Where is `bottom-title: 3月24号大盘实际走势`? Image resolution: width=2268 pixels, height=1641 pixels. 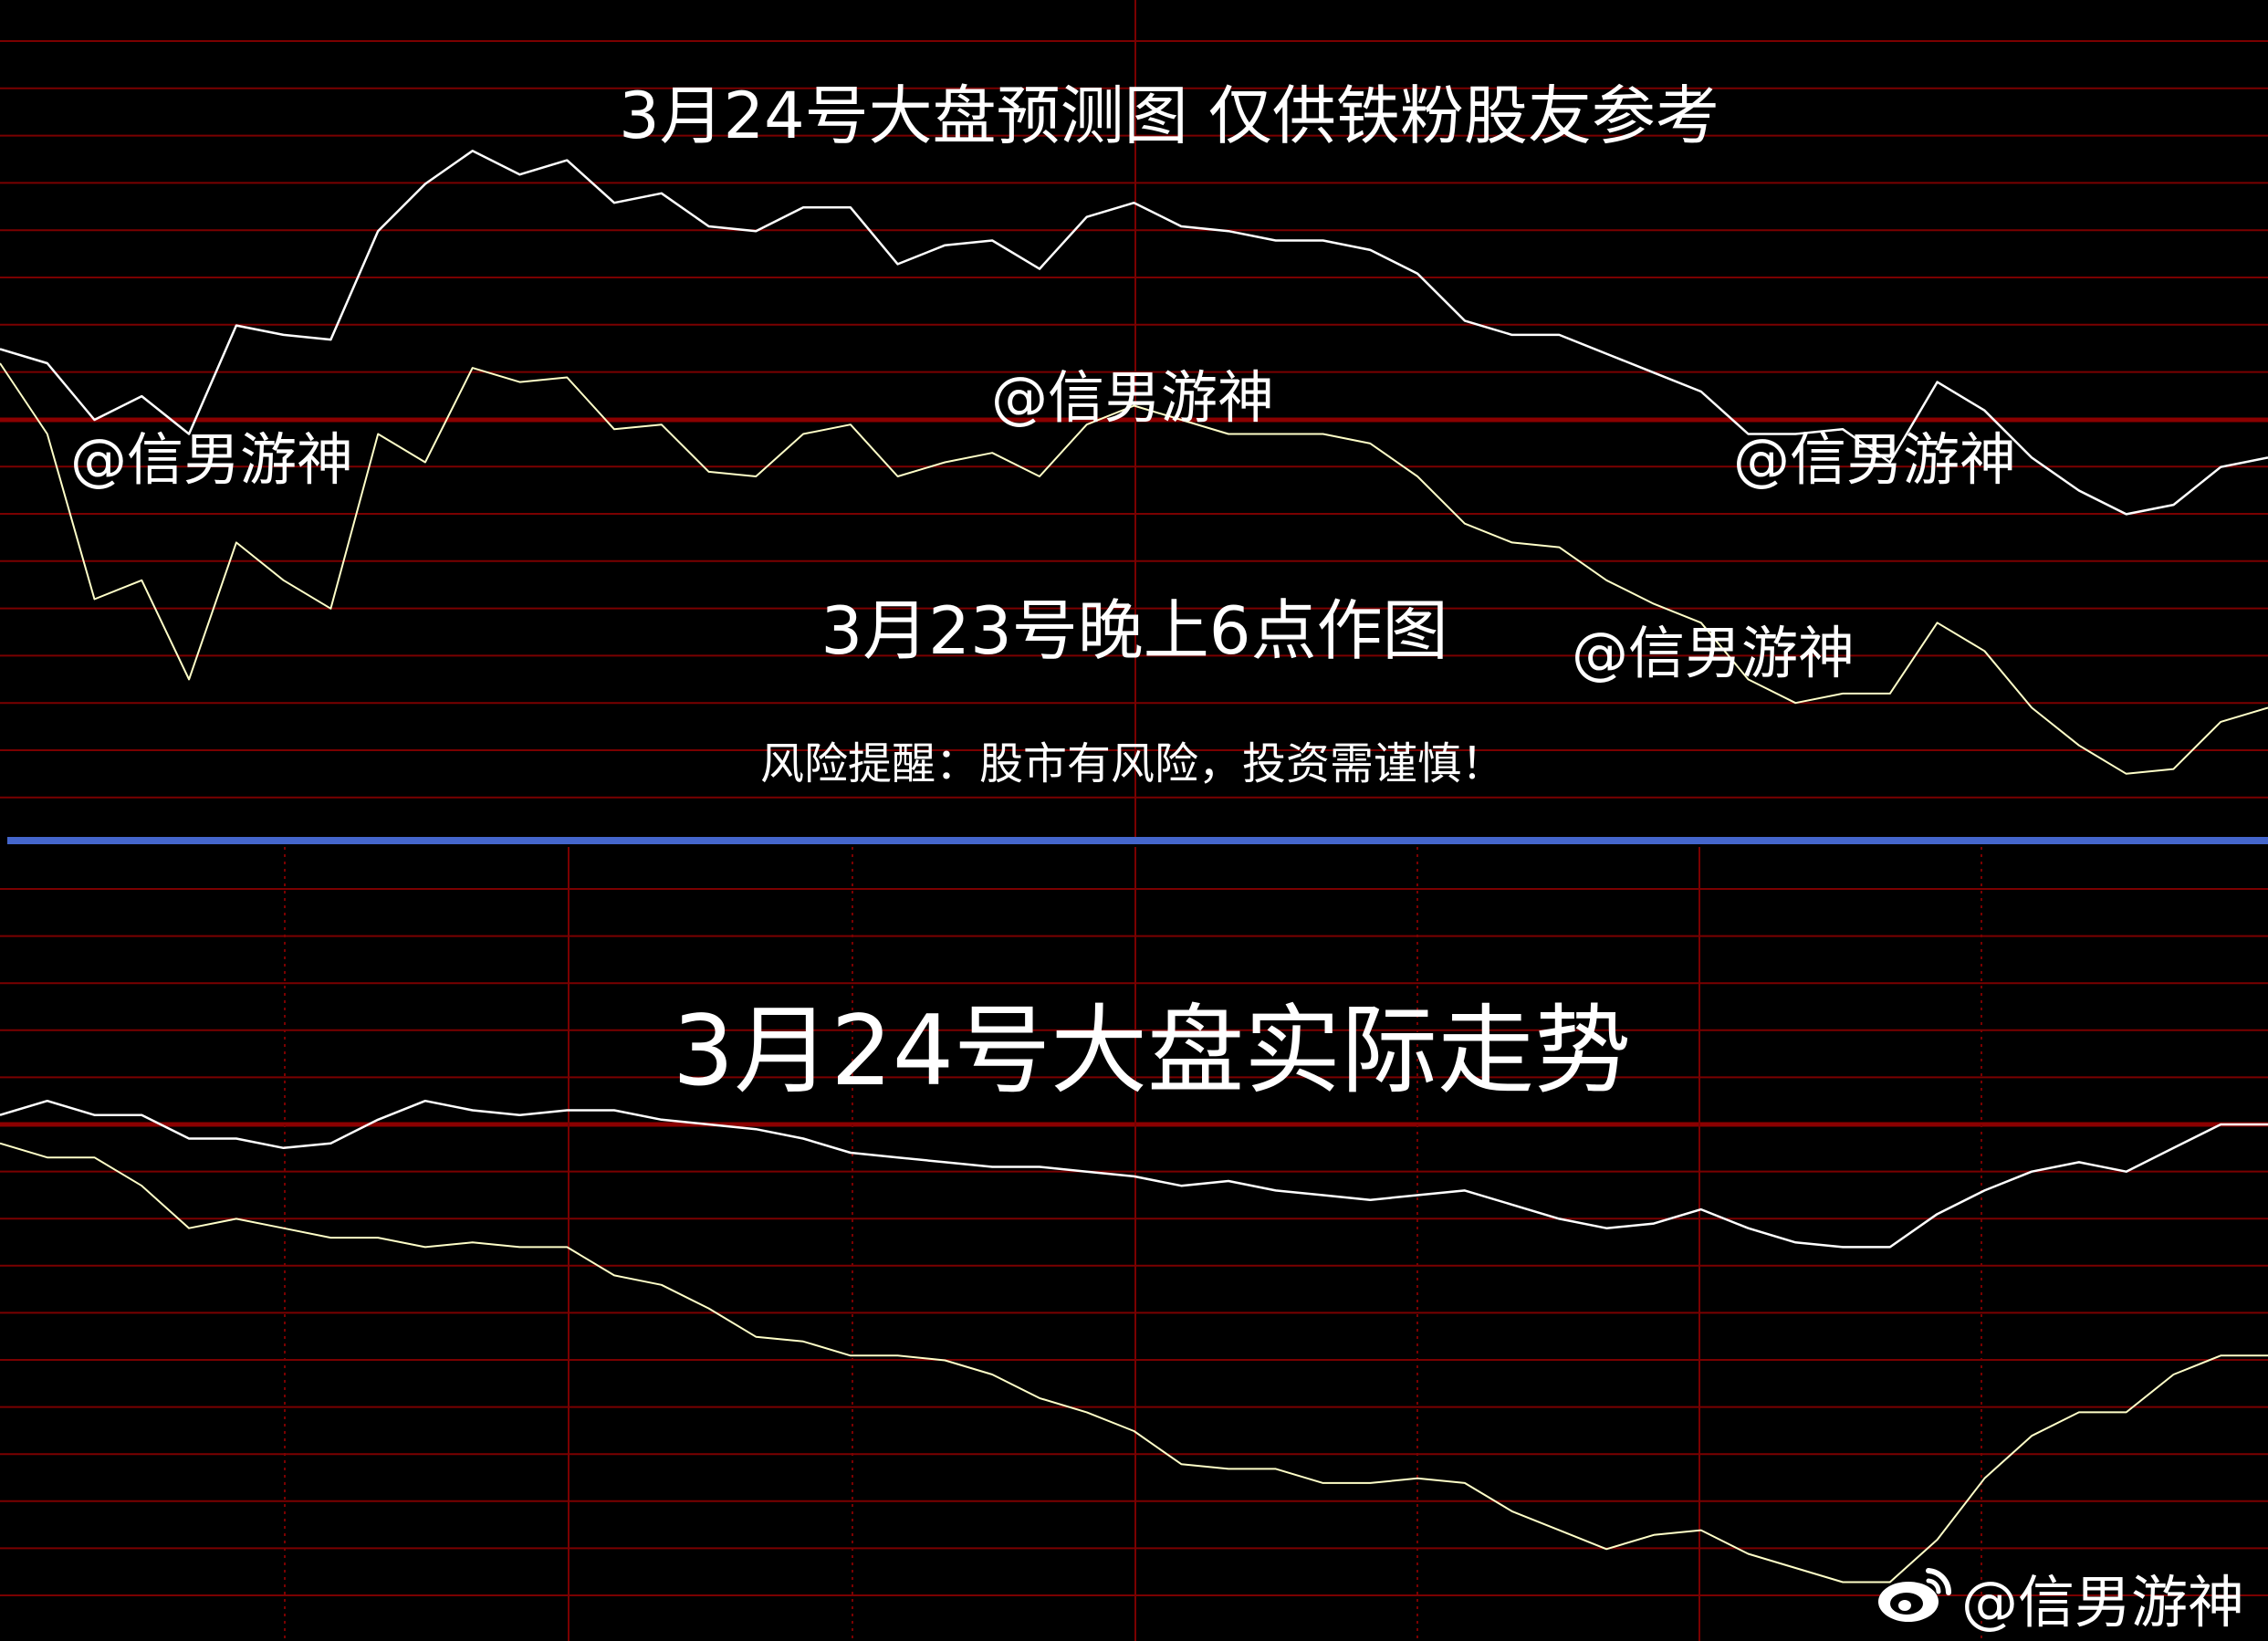 bottom-title: 3月24号大盘实际走势 is located at coordinates (1152, 1051).